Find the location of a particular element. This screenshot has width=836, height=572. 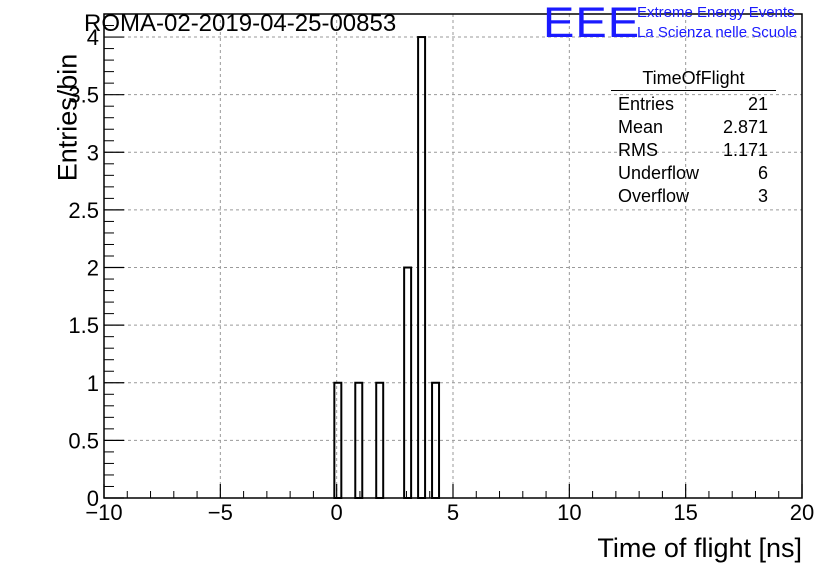

x-tick-label: −5 is located at coordinates (220, 512).